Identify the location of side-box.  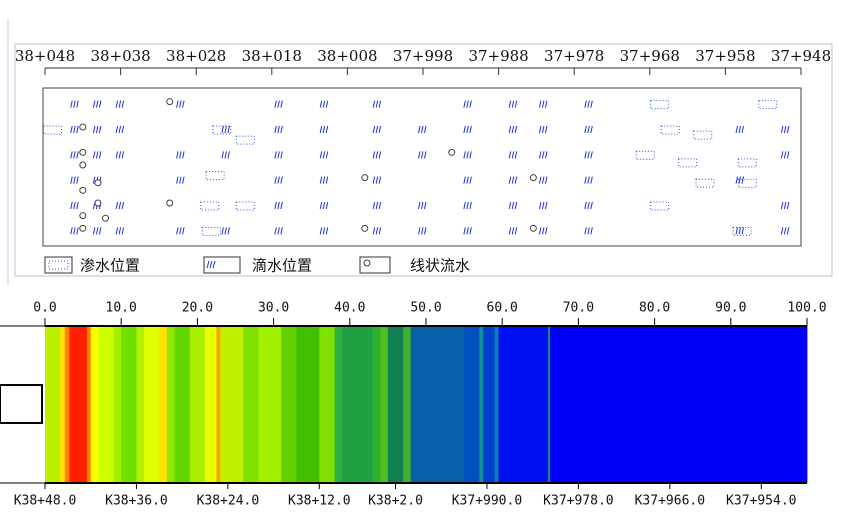
(21, 404).